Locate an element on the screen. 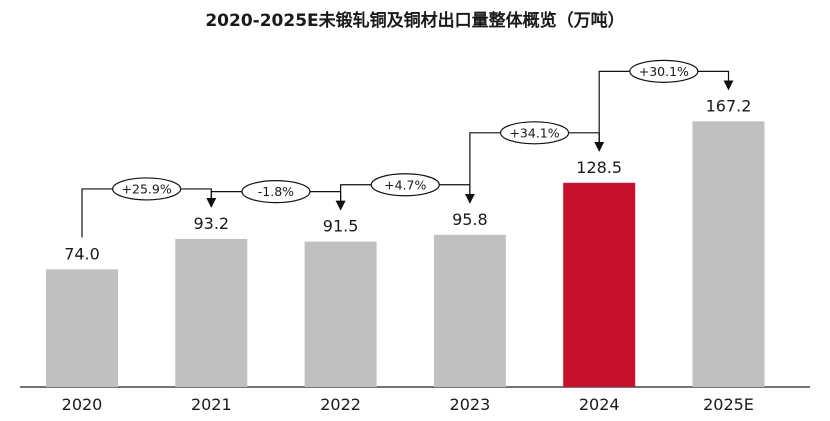 This screenshot has width=830, height=421. value-label-2021: 93.2 is located at coordinates (211, 223).